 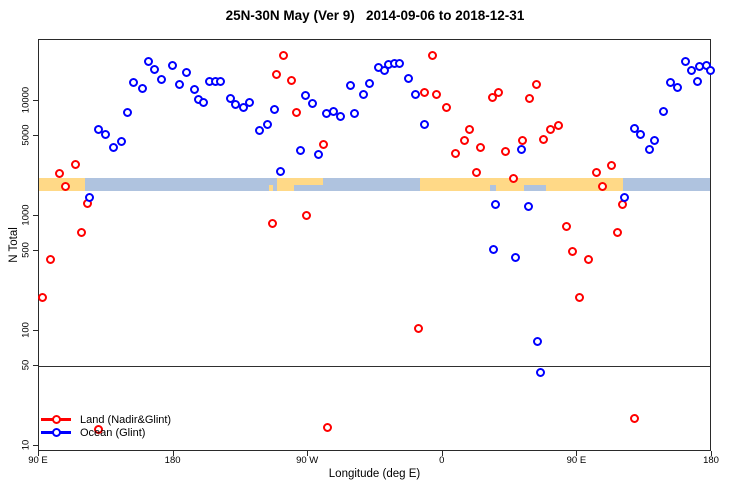 I want to click on land-key-circle-icon, so click(x=56, y=419).